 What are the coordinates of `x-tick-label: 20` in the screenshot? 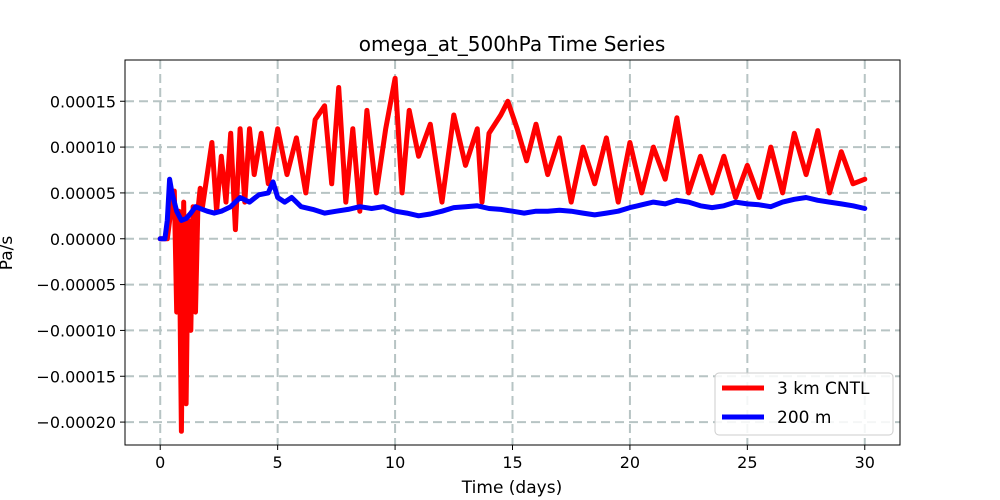 It's located at (630, 462).